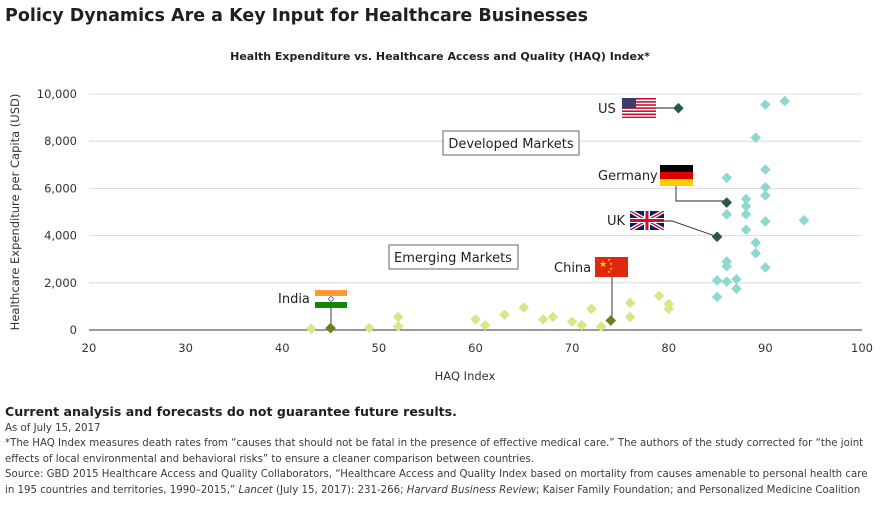 Image resolution: width=880 pixels, height=514 pixels. I want to click on us-flag, so click(639, 108).